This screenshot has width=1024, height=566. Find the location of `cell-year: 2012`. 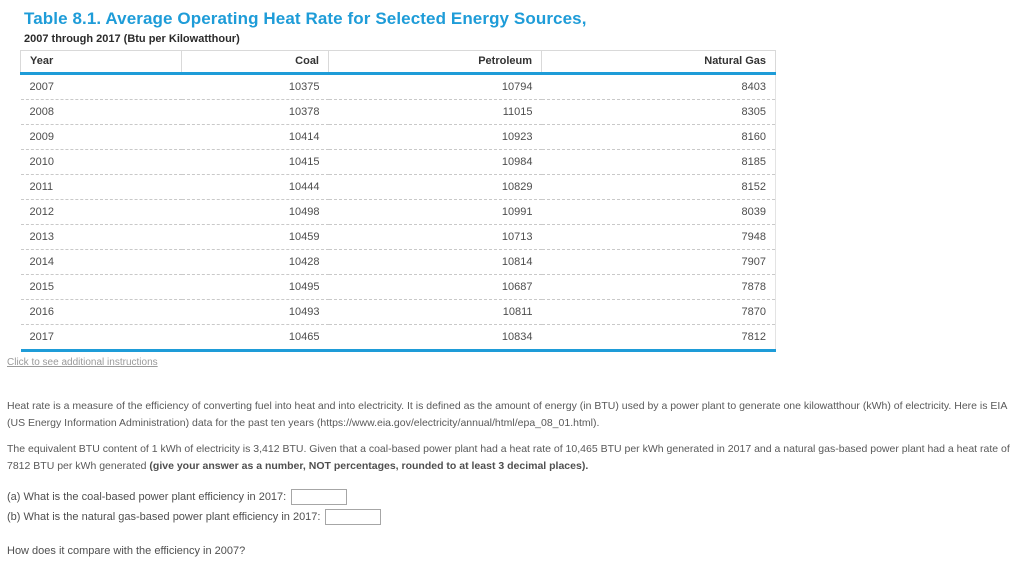

cell-year: 2012 is located at coordinates (101, 212).